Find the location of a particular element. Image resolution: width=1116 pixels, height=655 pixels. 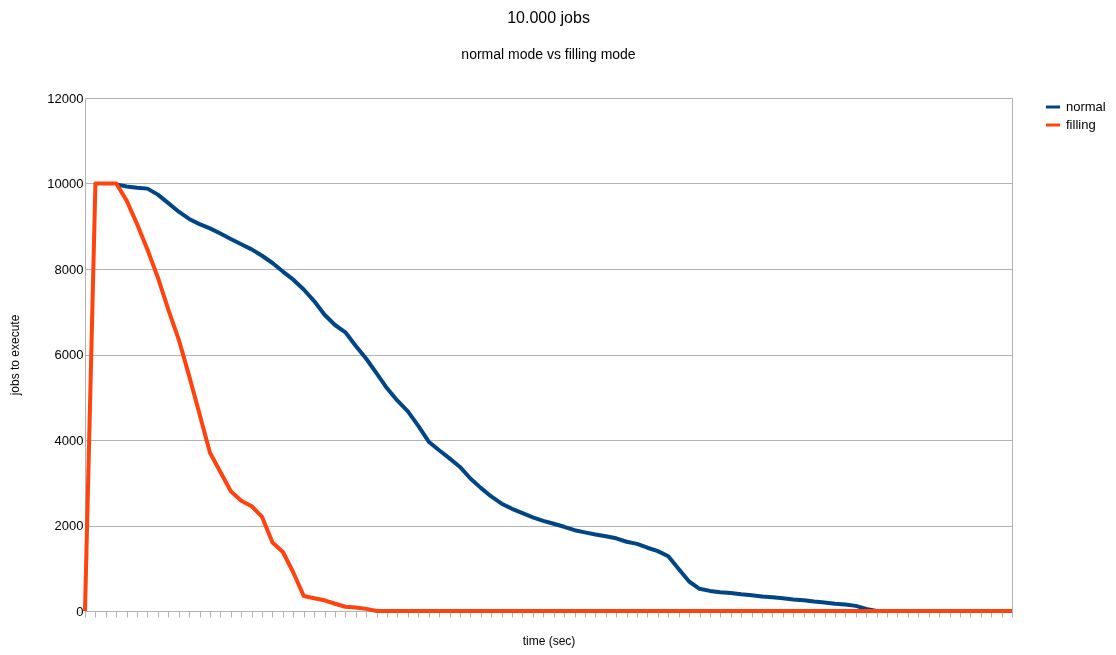

y-axis-title: jobs to execute is located at coordinates (15, 355).